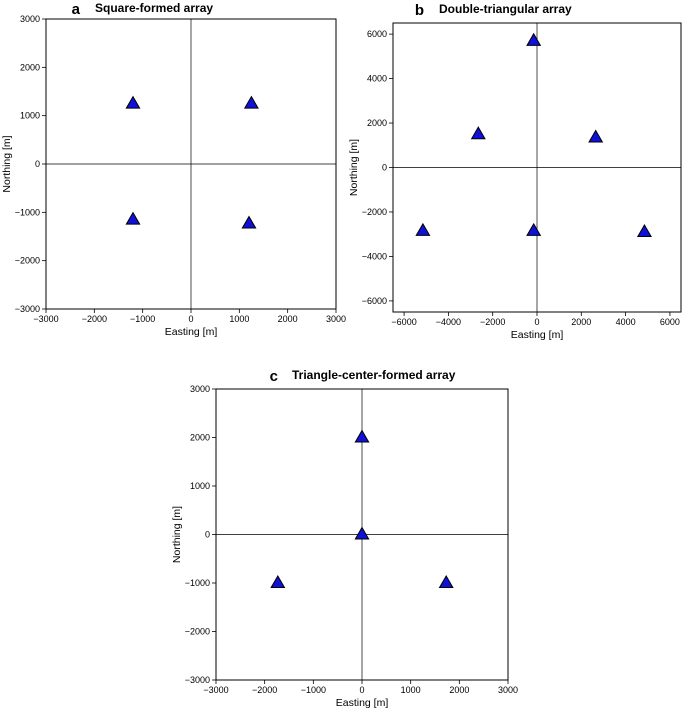  Describe the element at coordinates (448, 322) in the screenshot. I see `x-tick-label: −4000` at that location.